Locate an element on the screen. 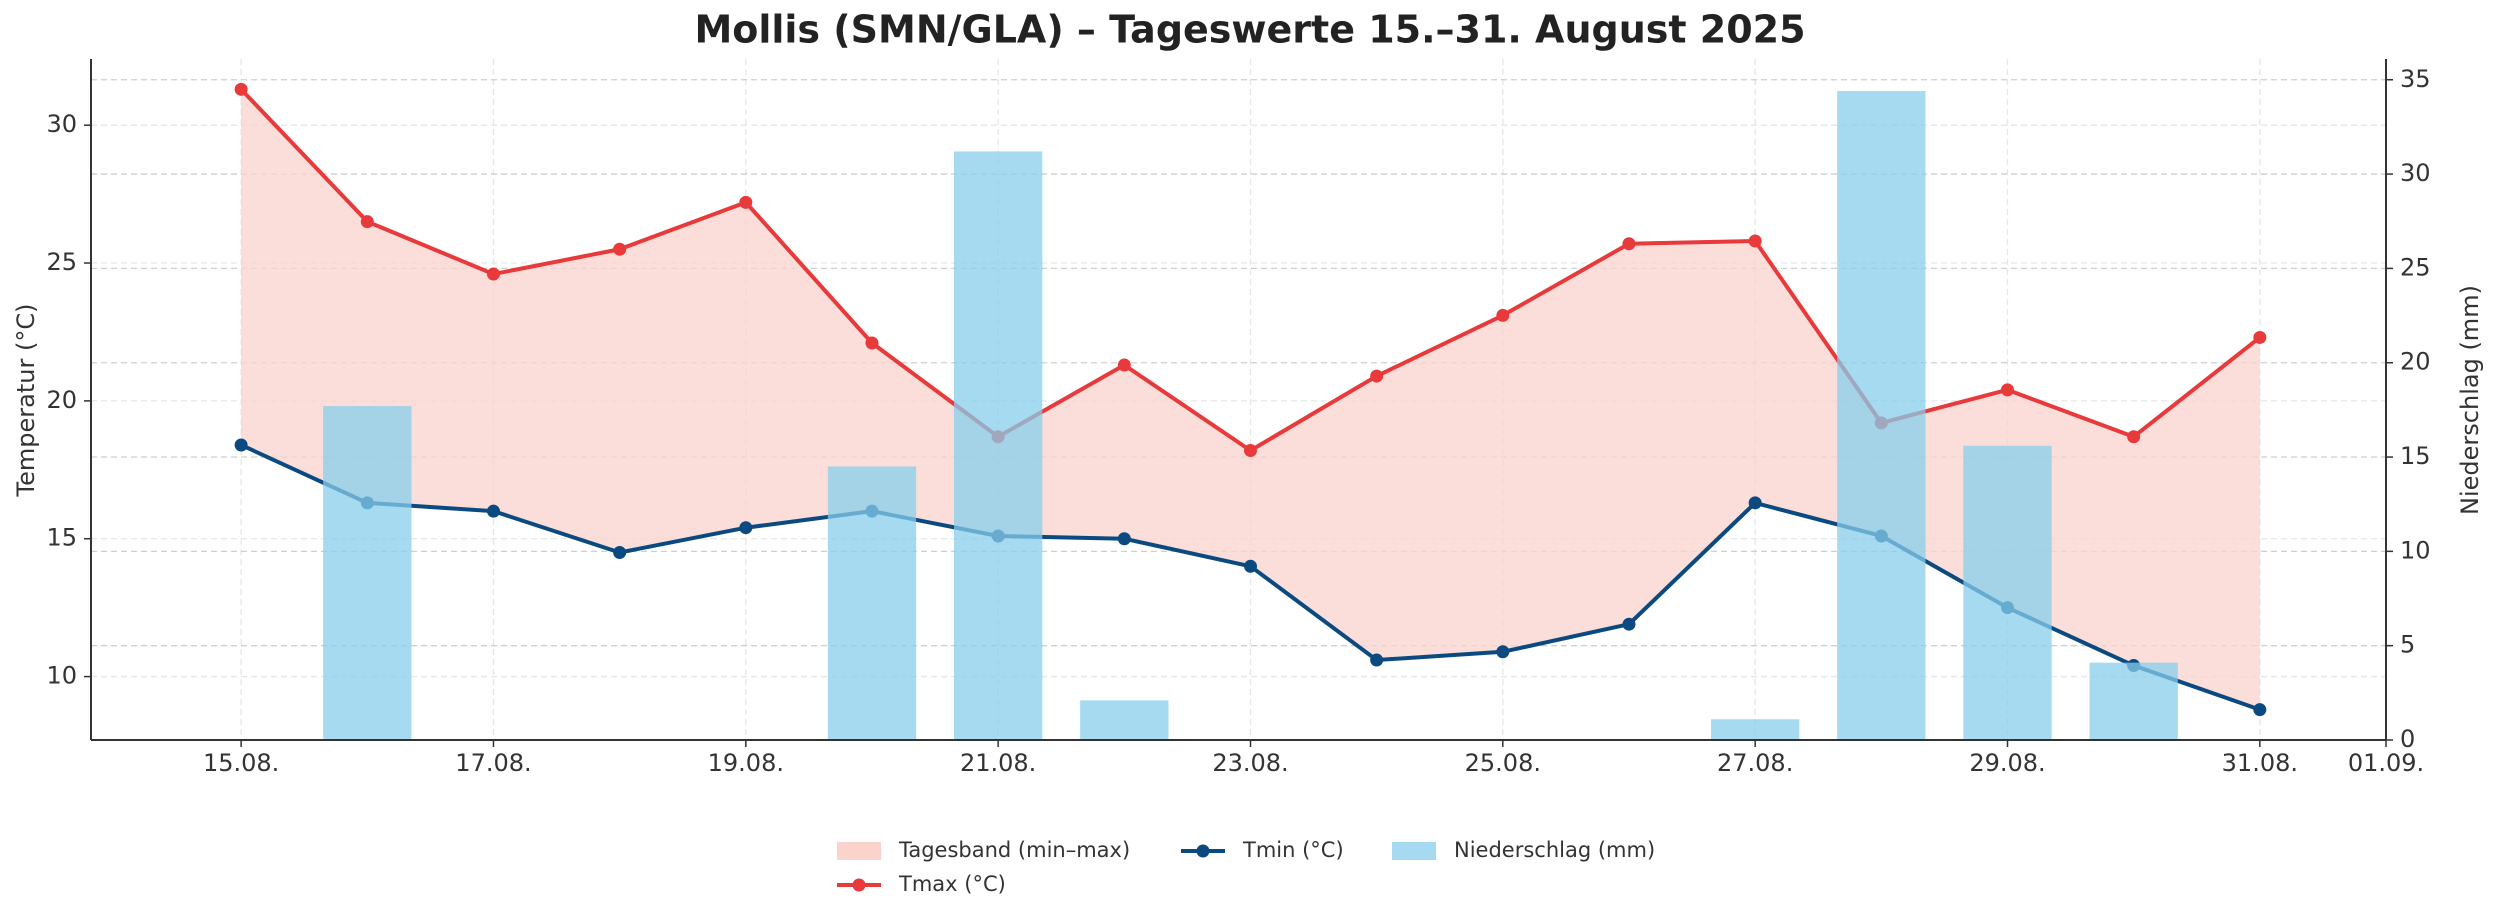  y-tick-label: 20 is located at coordinates (61, 400).